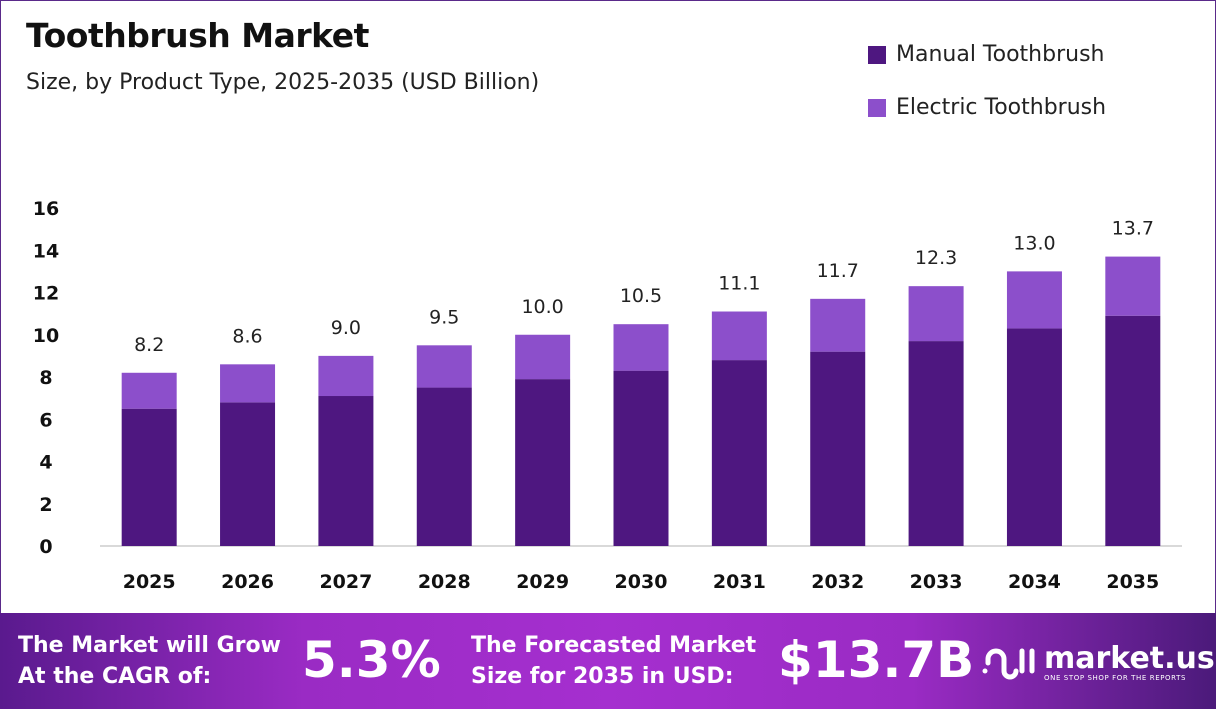 The image size is (1216, 709). Describe the element at coordinates (838, 271) in the screenshot. I see `total-label: 11.7` at that location.